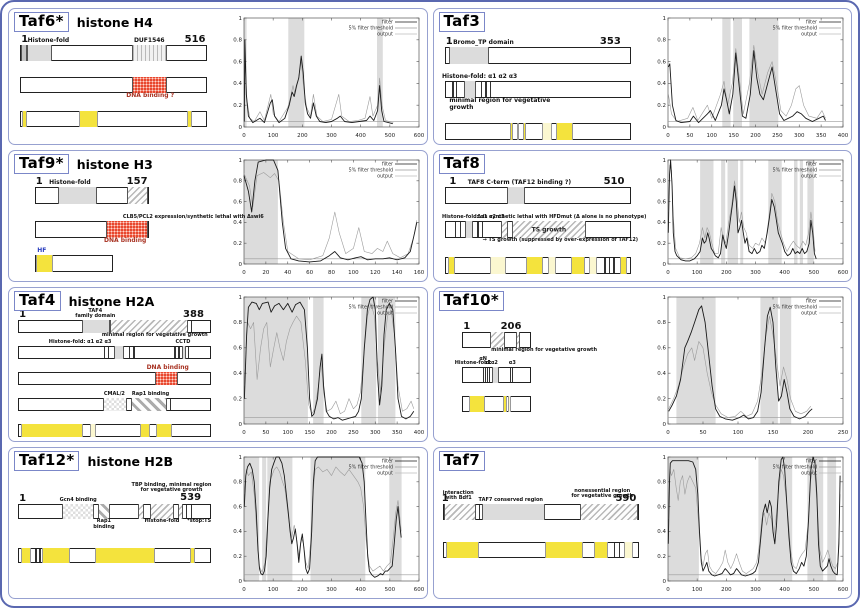 The height and width of the screenshot is (608, 860). I want to click on panel-title: Taf3, so click(462, 22).